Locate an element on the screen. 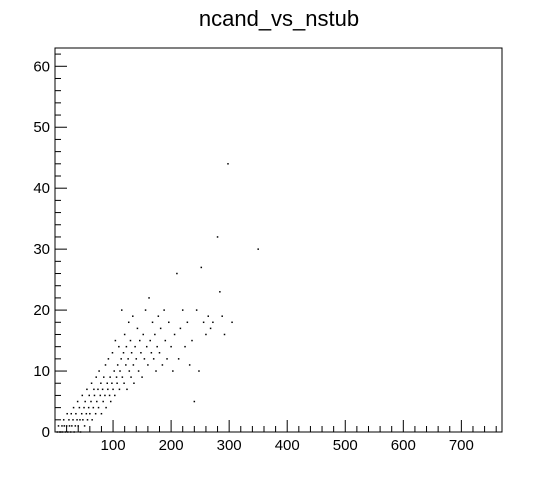  x-tick-label: 700 is located at coordinates (461, 445).